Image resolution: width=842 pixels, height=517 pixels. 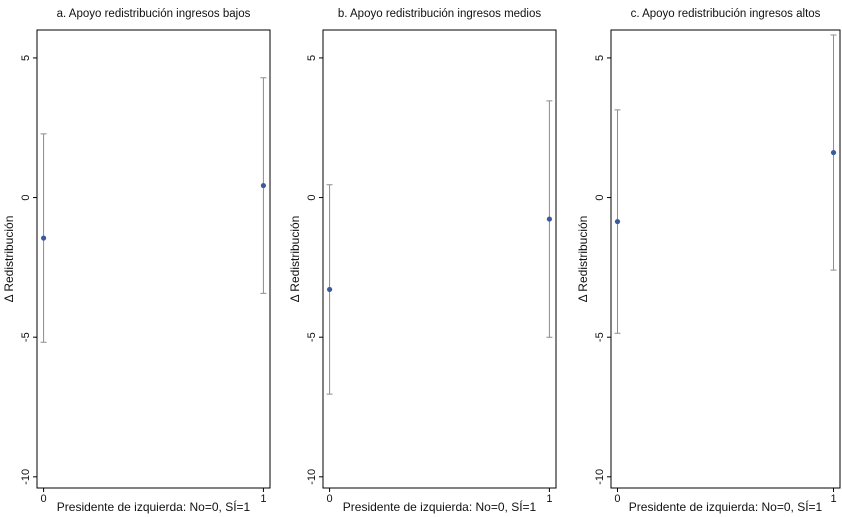 What do you see at coordinates (440, 14) in the screenshot?
I see `chart-title: b. Apoyo redistribución ingresos medios` at bounding box center [440, 14].